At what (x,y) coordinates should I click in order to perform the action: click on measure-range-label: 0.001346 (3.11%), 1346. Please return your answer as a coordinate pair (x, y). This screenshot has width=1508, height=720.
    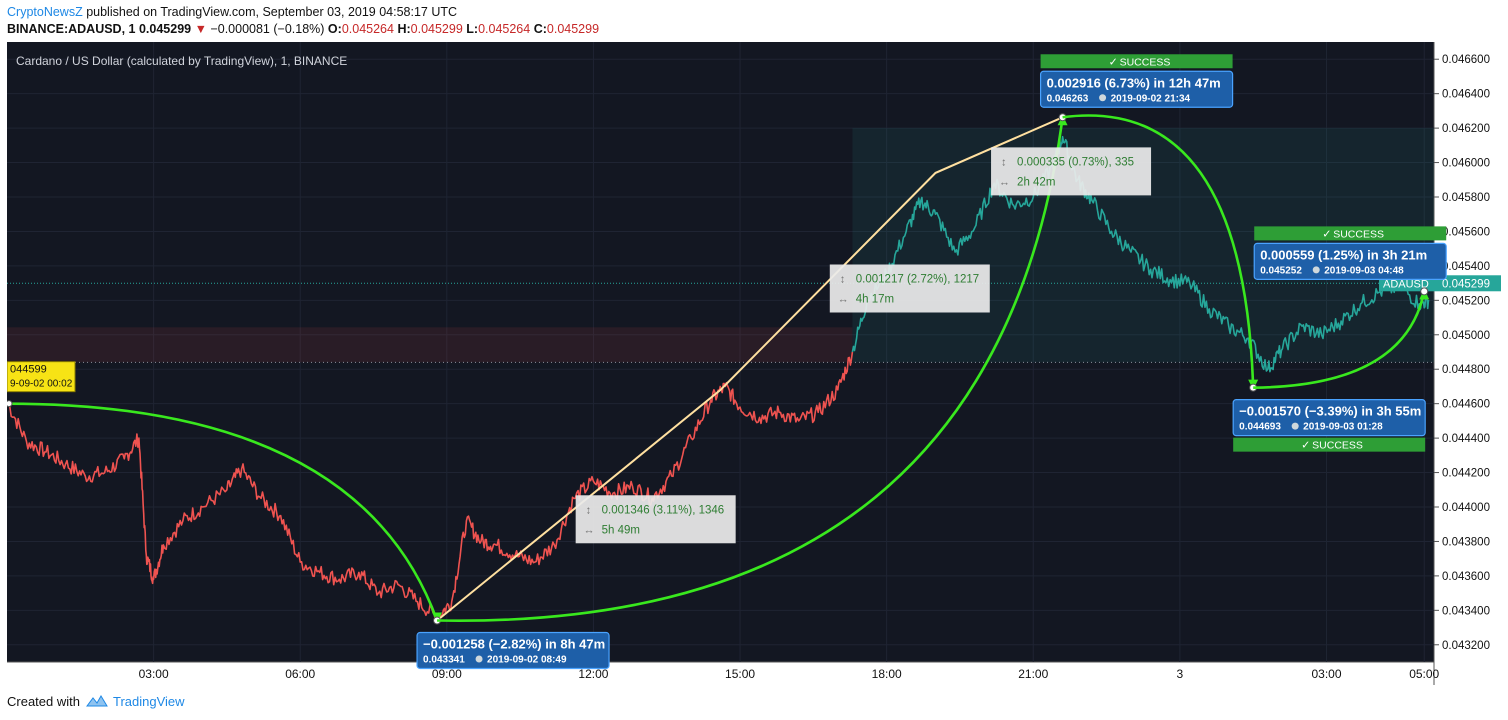
    Looking at the image, I should click on (663, 510).